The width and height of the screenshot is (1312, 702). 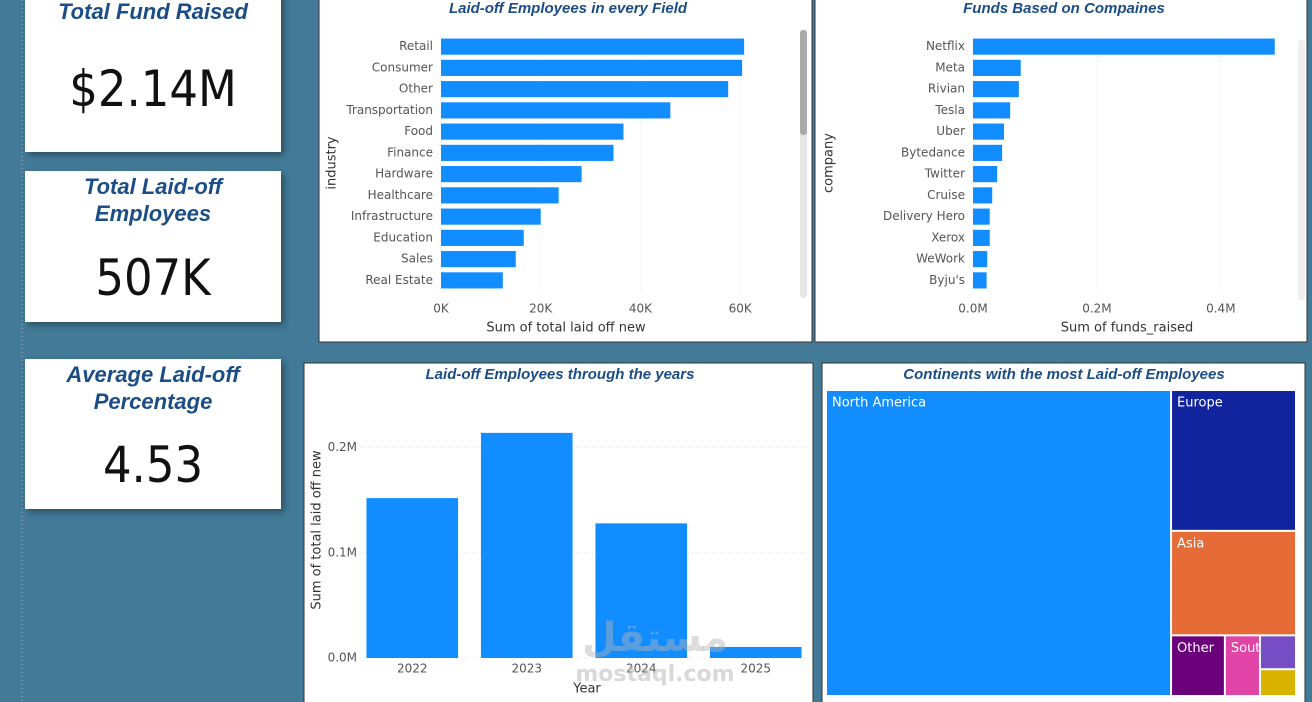 What do you see at coordinates (924, 216) in the screenshot?
I see `y-tick-label: Delivery Hero` at bounding box center [924, 216].